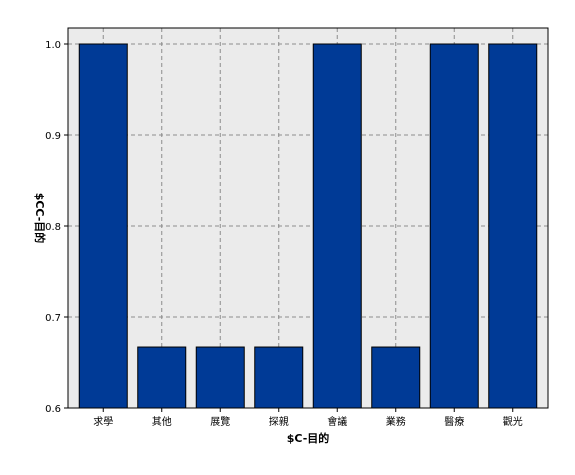 This screenshot has width=575, height=475. Describe the element at coordinates (53, 45) in the screenshot. I see `y-tick-label: 1.0` at that location.